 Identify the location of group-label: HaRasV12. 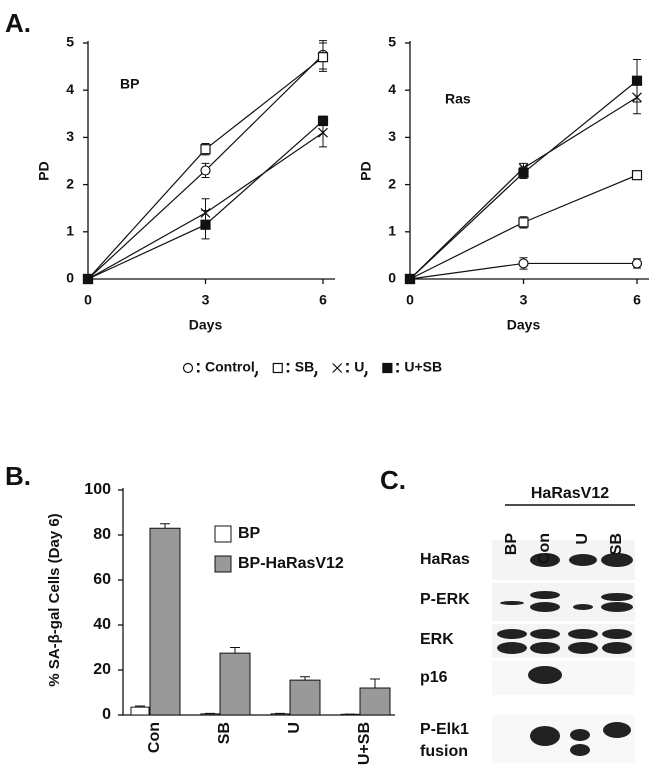
(570, 493).